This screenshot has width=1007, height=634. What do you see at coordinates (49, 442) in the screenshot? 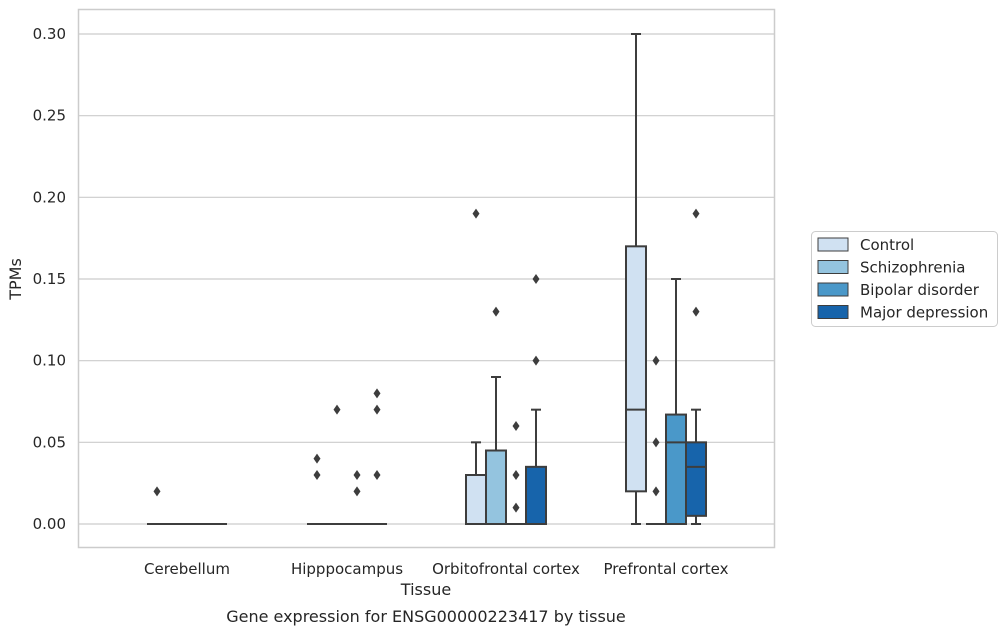
I see `y-tick-label: 0.05` at bounding box center [49, 442].